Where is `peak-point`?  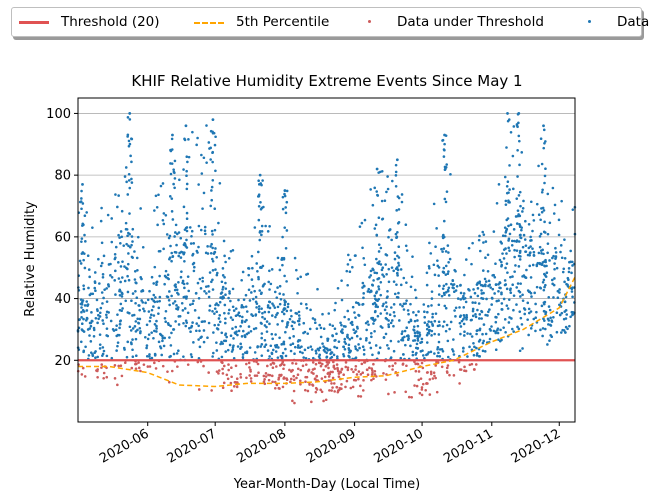
peak-point is located at coordinates (186, 126).